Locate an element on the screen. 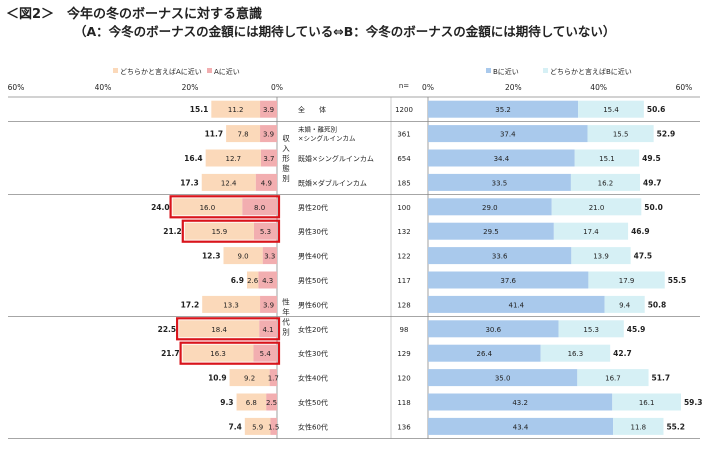  label-b-weak: 16.7 is located at coordinates (613, 379).